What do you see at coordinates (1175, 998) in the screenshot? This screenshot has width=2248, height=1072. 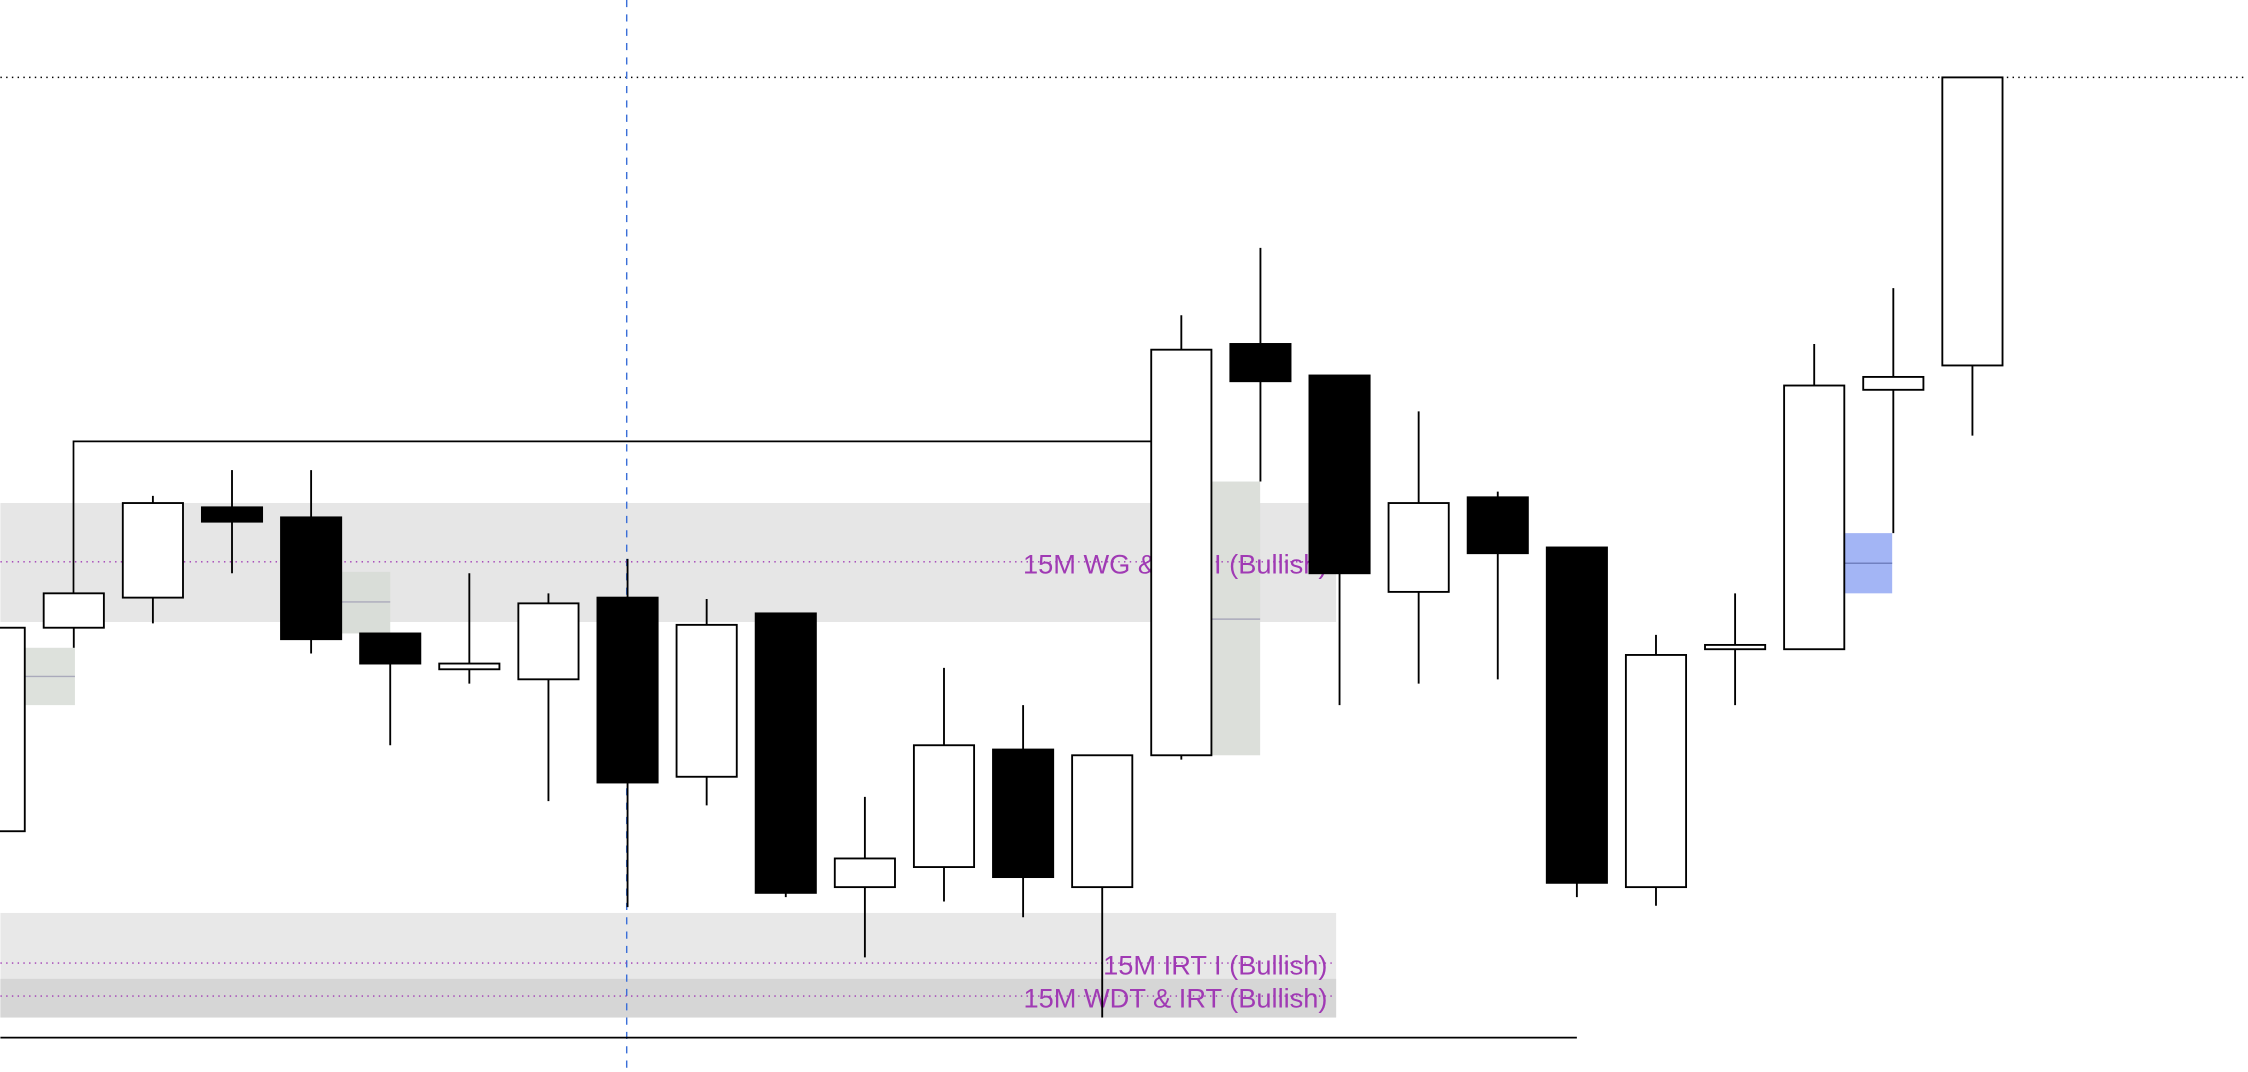 I see `level-label: 15M WDT & IRT (Bullish)` at bounding box center [1175, 998].